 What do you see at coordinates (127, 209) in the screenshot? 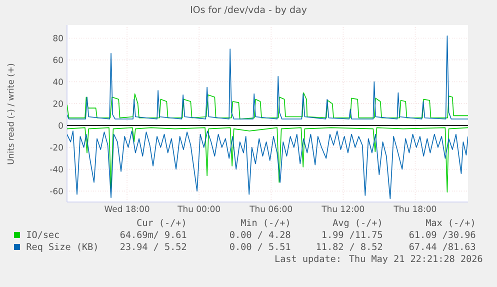
I see `x-tick-label: Wed 18:00` at bounding box center [127, 209].